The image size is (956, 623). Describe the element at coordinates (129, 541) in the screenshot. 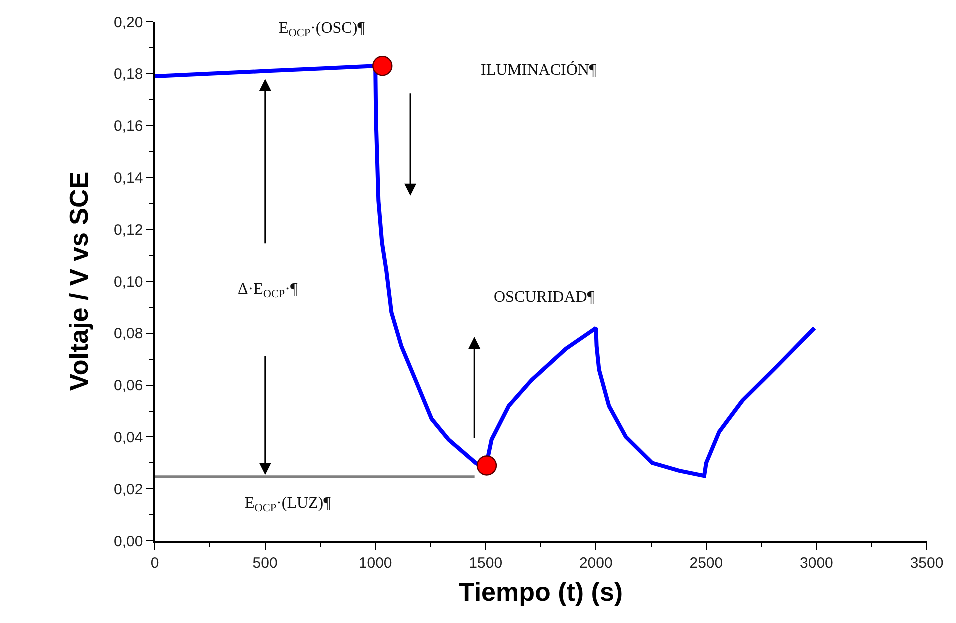

I see `y-tick-label: 0,00` at that location.